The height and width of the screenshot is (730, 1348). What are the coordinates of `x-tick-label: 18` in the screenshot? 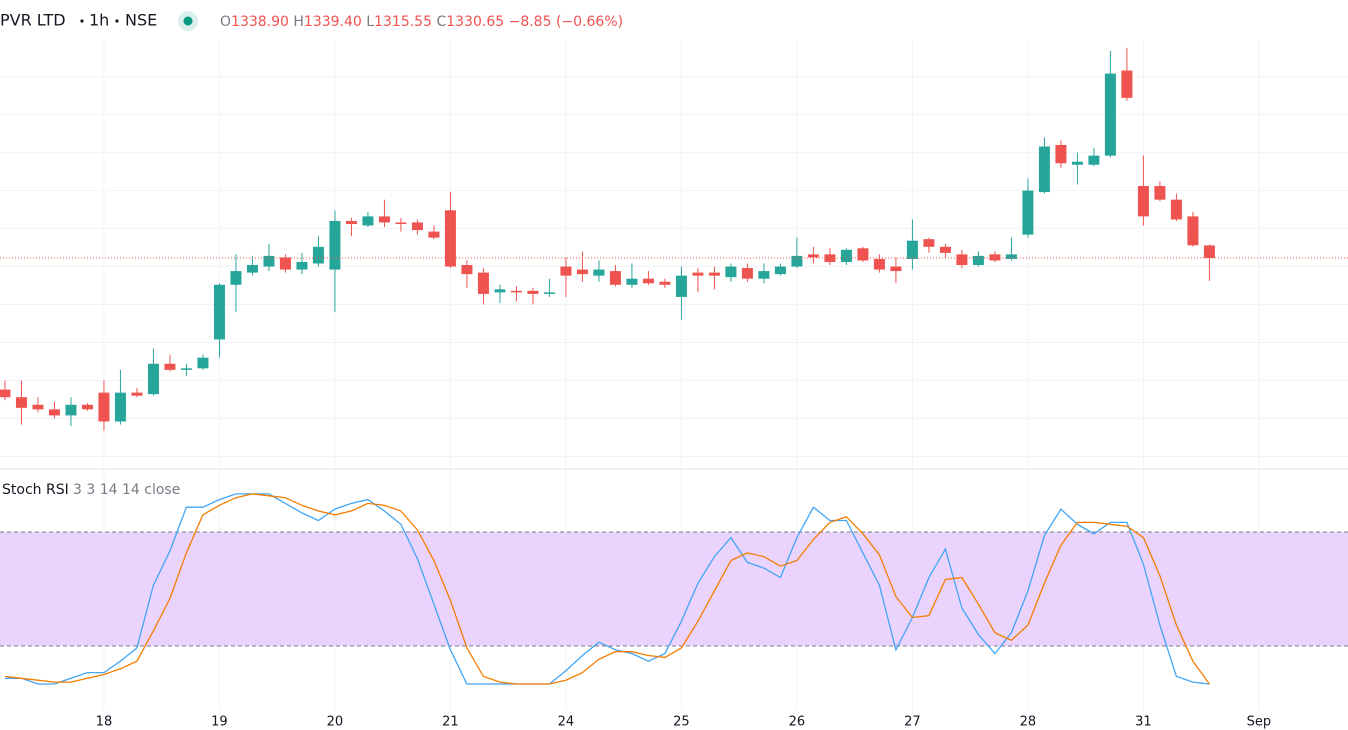 It's located at (104, 722).